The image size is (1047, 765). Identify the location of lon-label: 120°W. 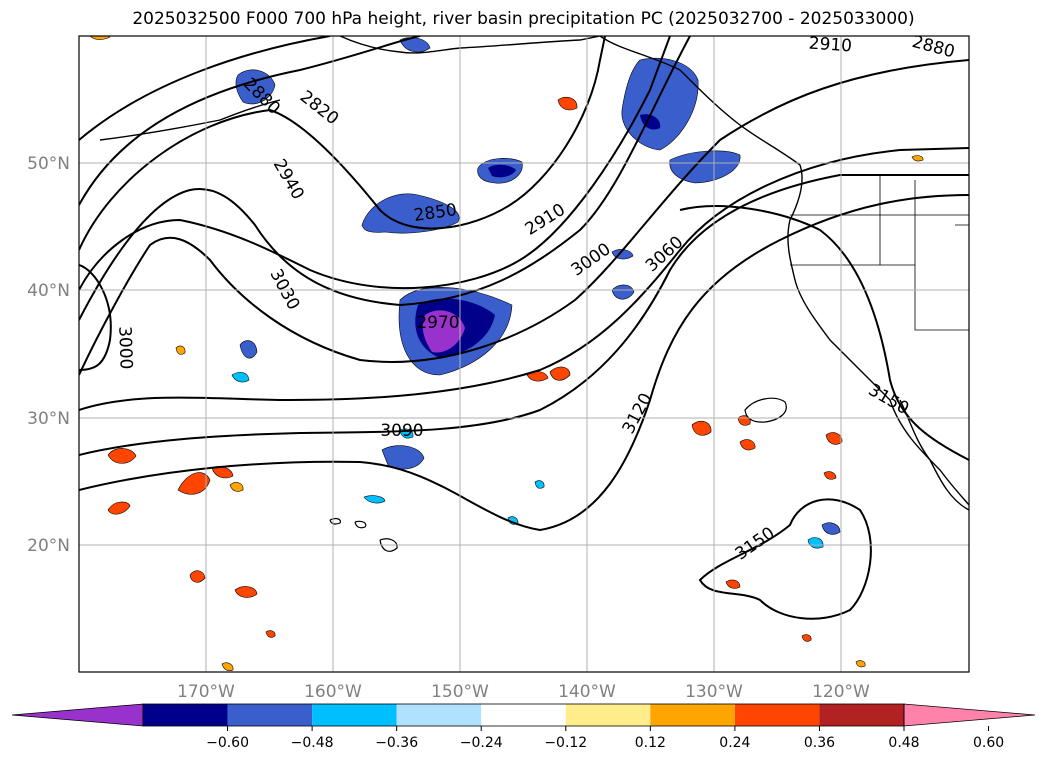
(841, 692).